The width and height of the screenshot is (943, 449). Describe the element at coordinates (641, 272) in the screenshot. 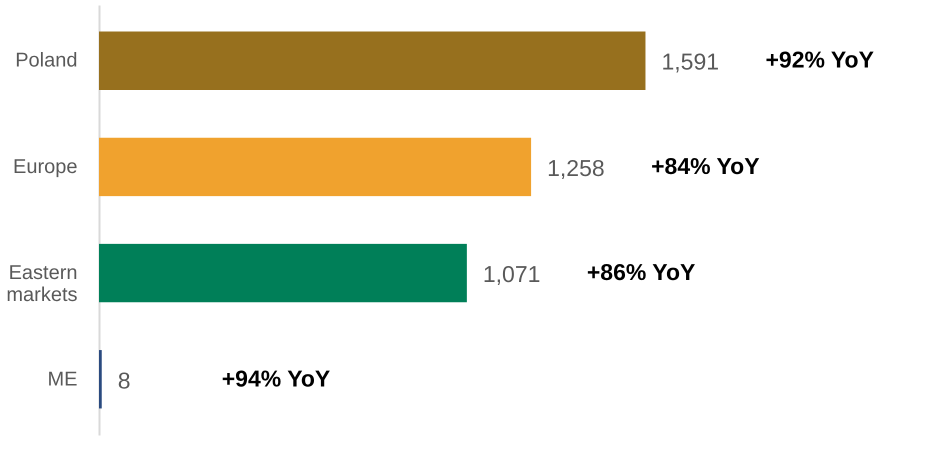

I see `annotation: +86% YoY` at that location.